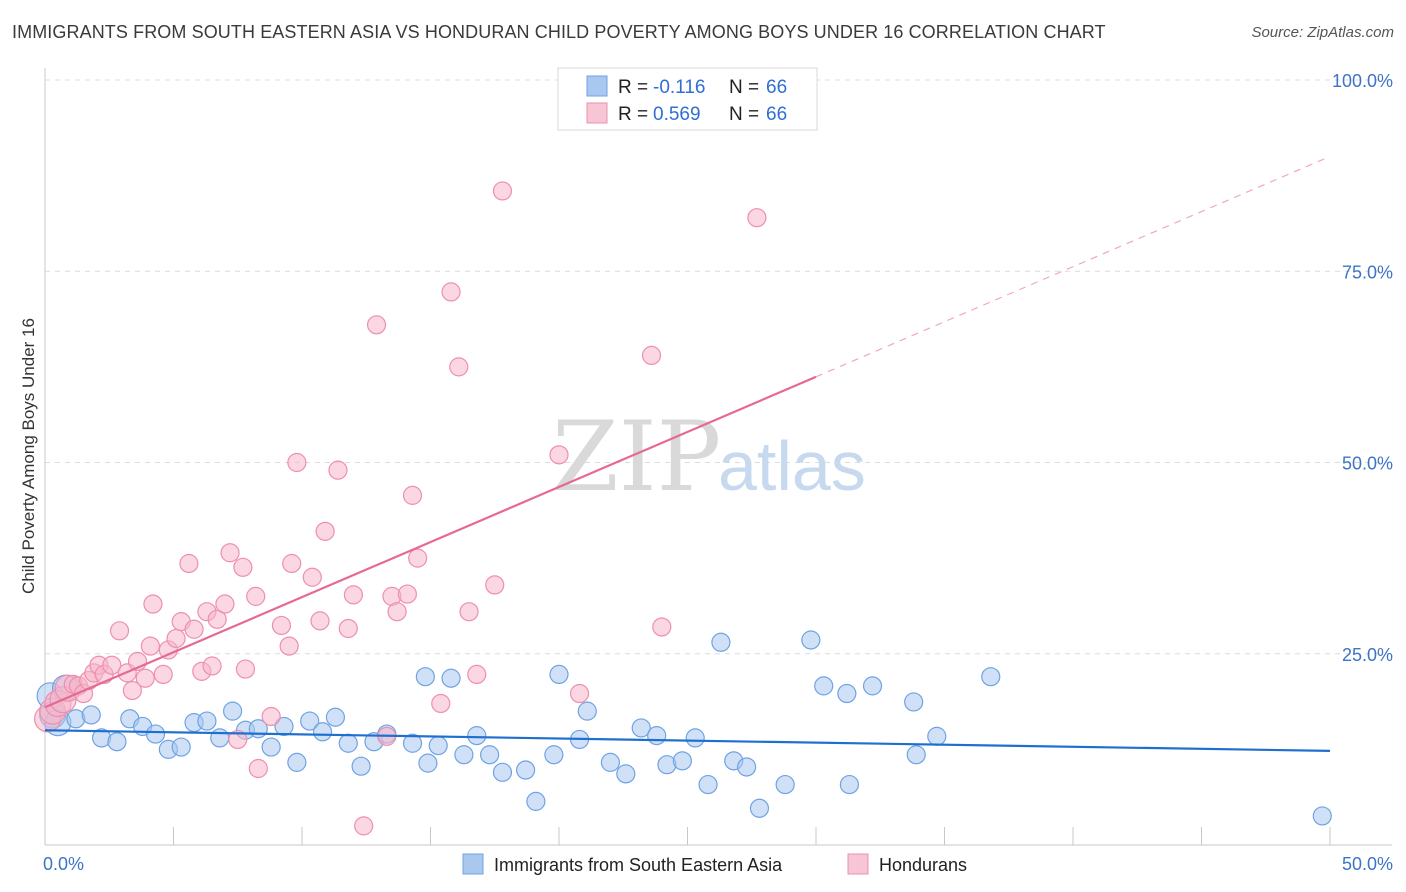  Describe the element at coordinates (636, 457) in the screenshot. I see `watermark-zip: ZIP` at that location.